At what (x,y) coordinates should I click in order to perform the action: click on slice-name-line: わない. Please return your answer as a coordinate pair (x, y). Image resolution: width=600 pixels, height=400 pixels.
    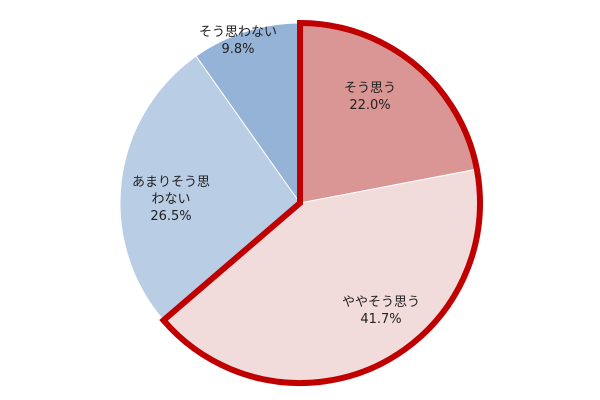
    Looking at the image, I should click on (171, 199).